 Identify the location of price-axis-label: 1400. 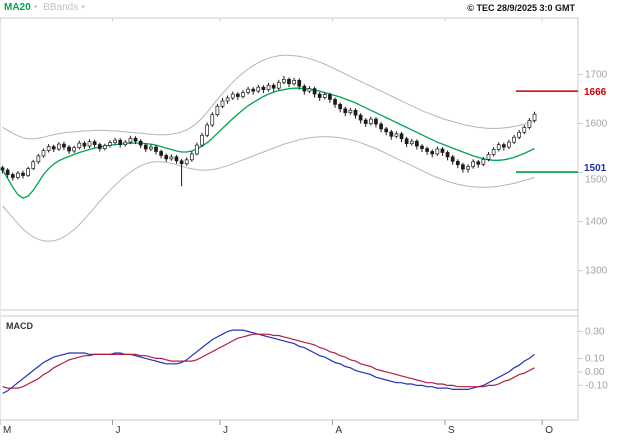
(596, 222).